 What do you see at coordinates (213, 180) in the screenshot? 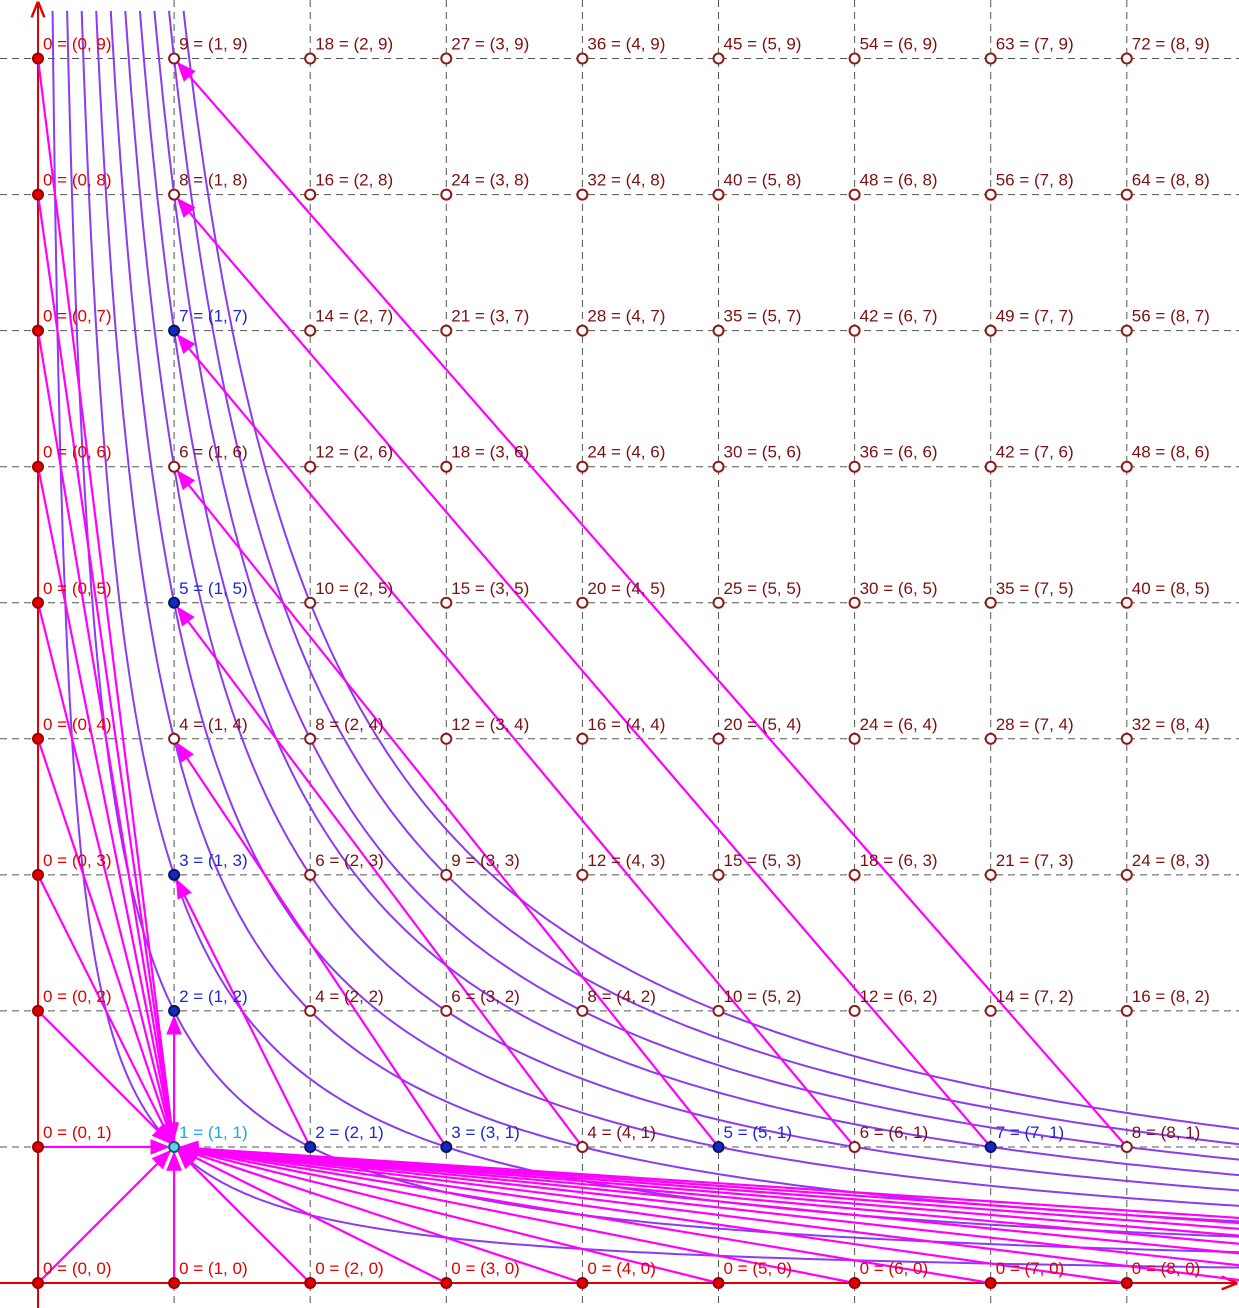
I see `point-label: 8 = (1, 8)` at bounding box center [213, 180].